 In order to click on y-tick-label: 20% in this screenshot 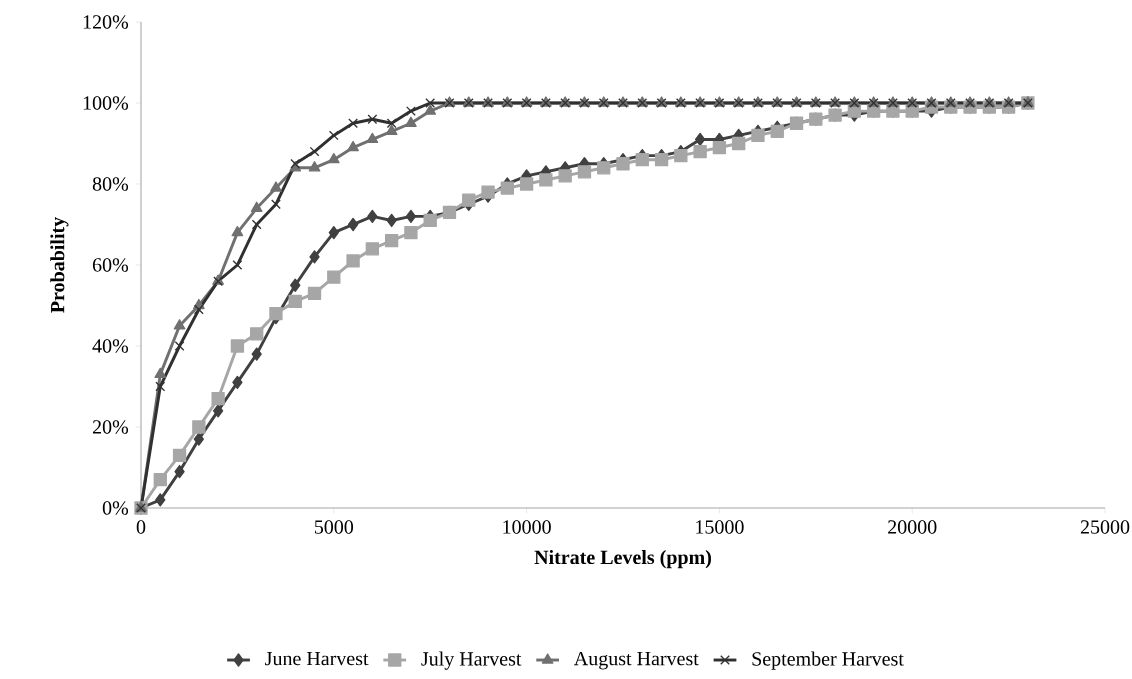, I will do `click(110, 427)`.